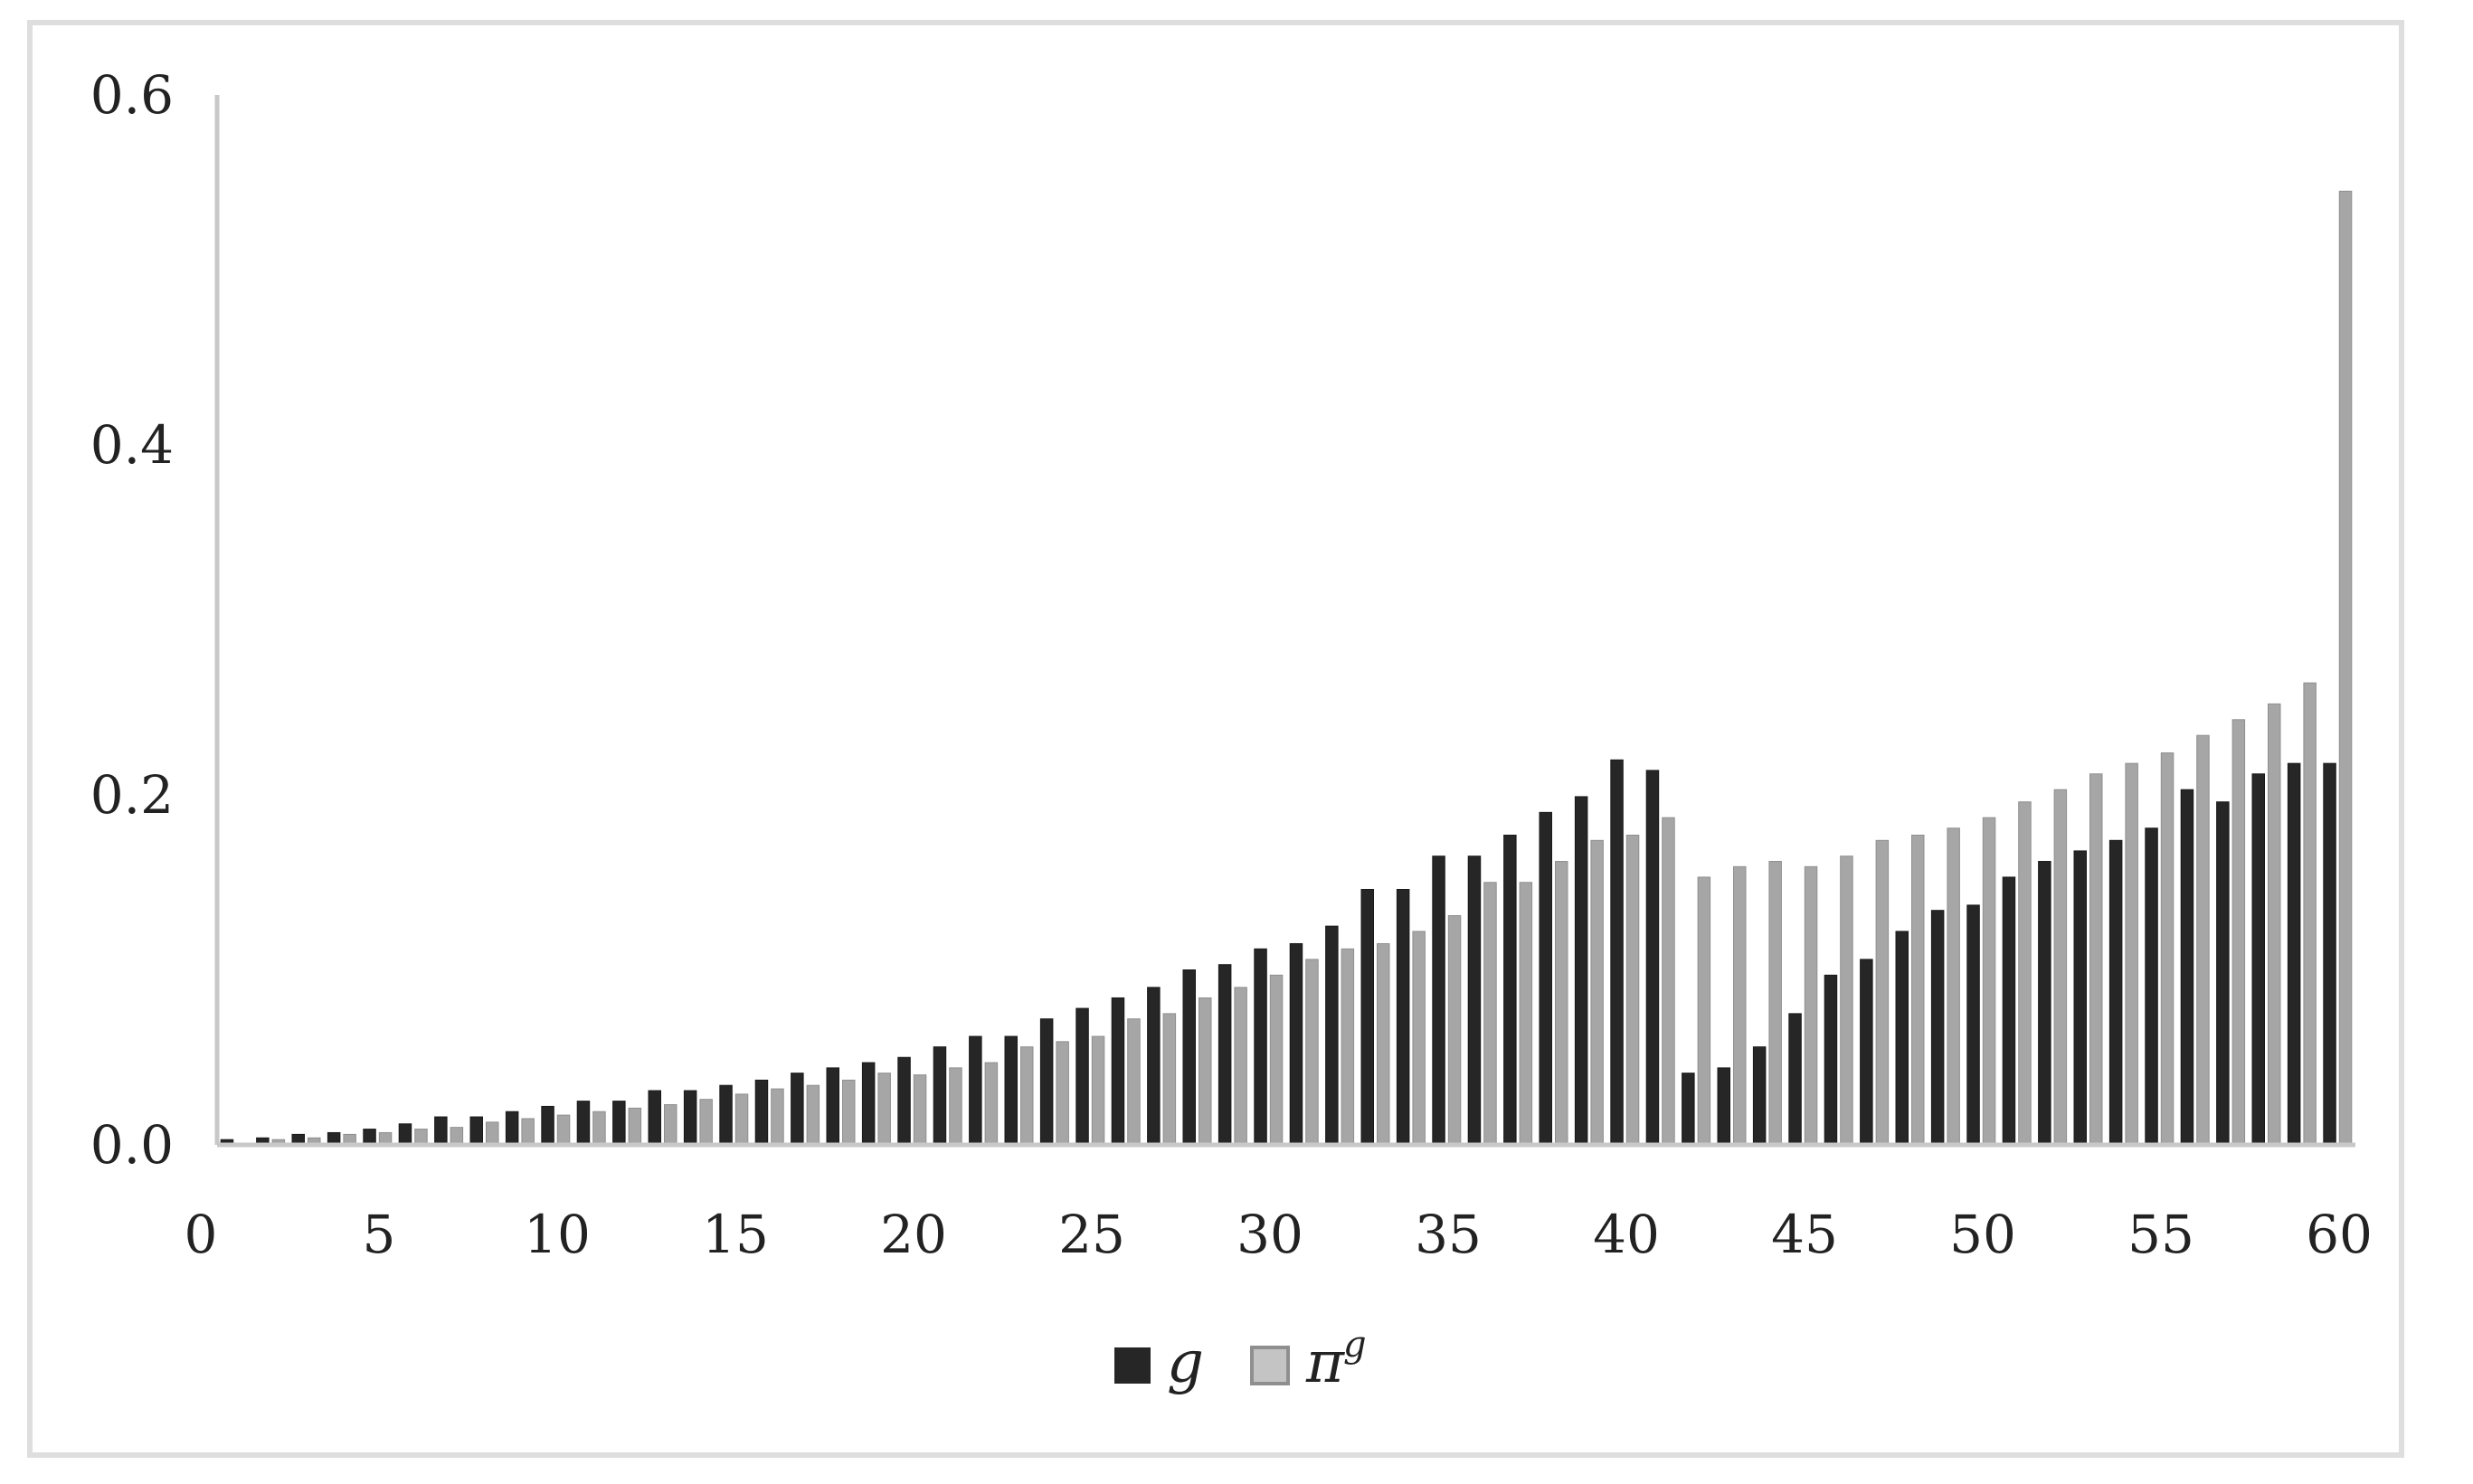 This screenshot has height=1484, width=2473. Describe the element at coordinates (1325, 1362) in the screenshot. I see `legend-label-pi-g: π` at that location.